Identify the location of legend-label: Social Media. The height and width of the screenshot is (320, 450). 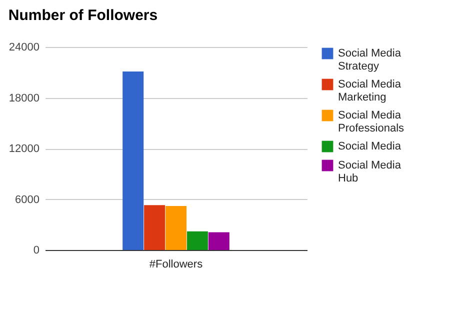
(370, 146).